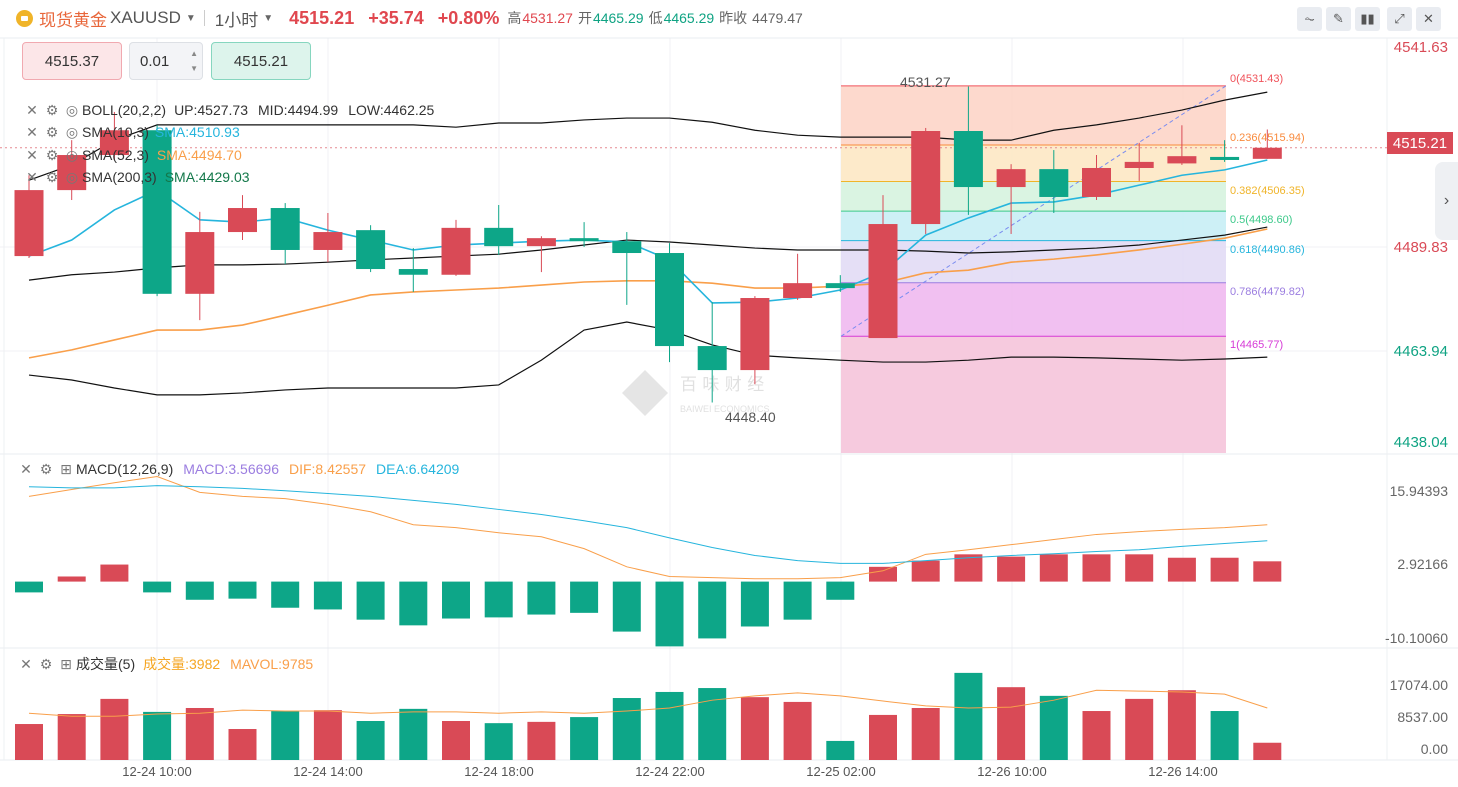  I want to click on time-axis-label: 12-24 22:00, so click(670, 771).